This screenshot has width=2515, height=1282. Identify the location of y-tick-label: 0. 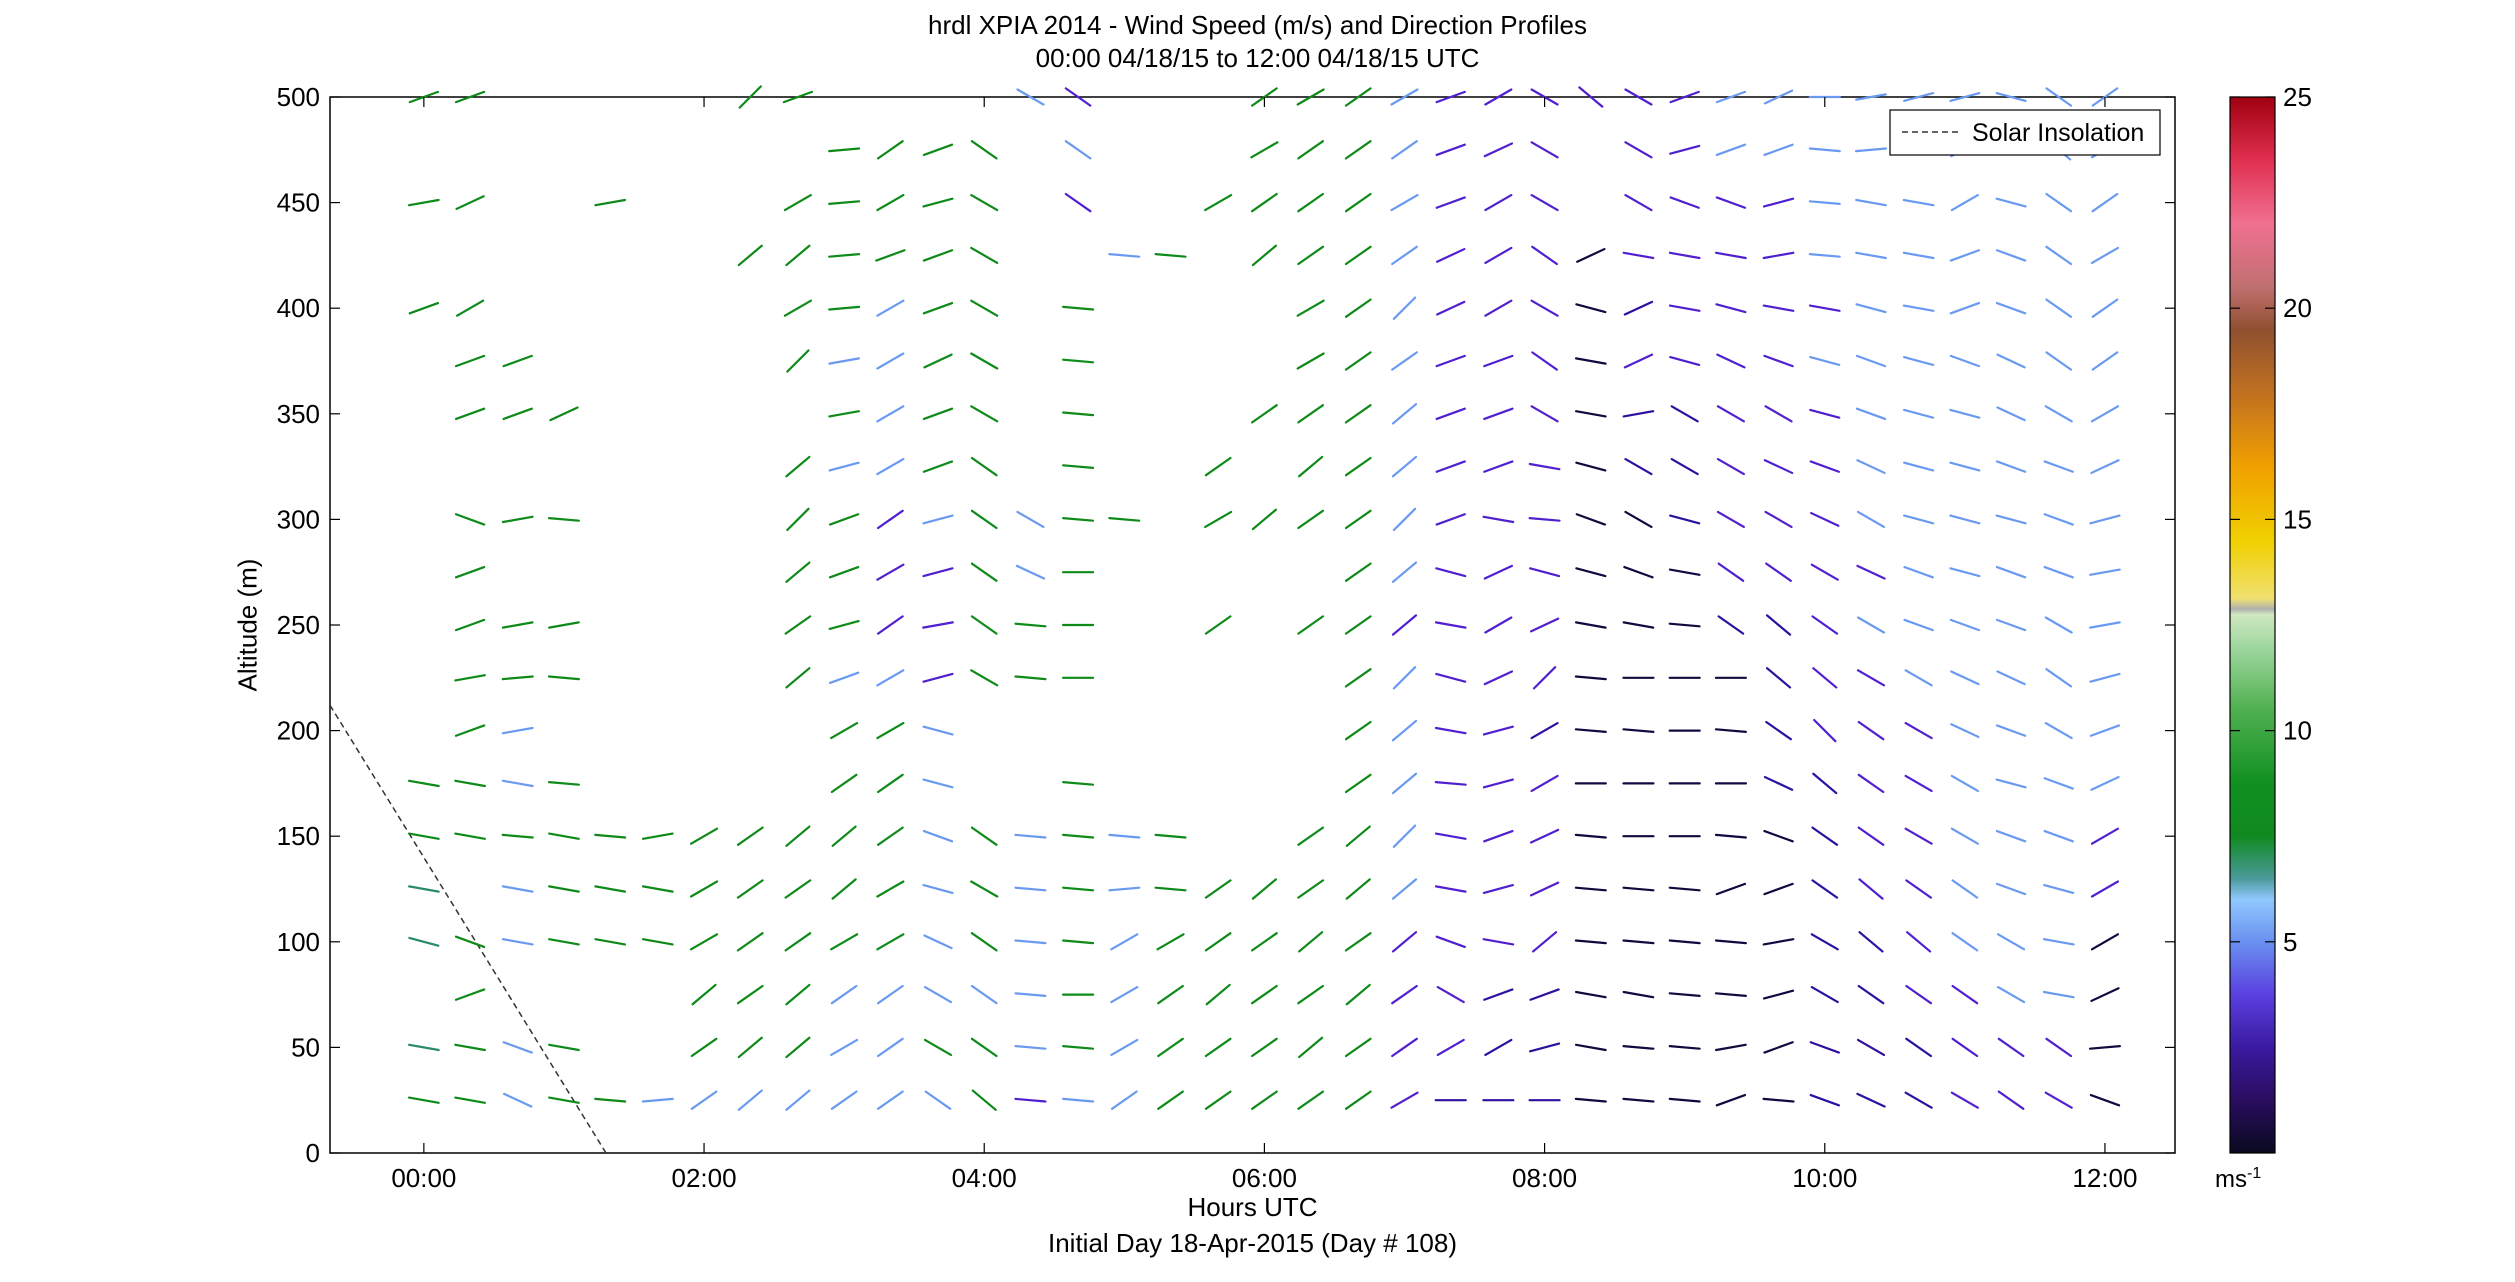
(313, 1153).